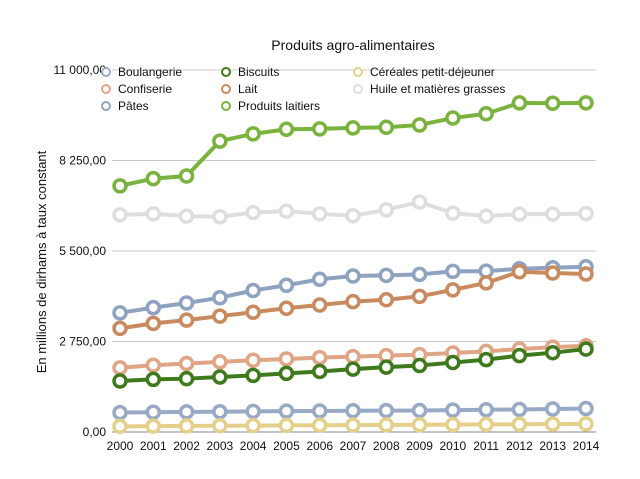 The height and width of the screenshot is (479, 640). What do you see at coordinates (586, 446) in the screenshot?
I see `x-tick-label: 2014` at bounding box center [586, 446].